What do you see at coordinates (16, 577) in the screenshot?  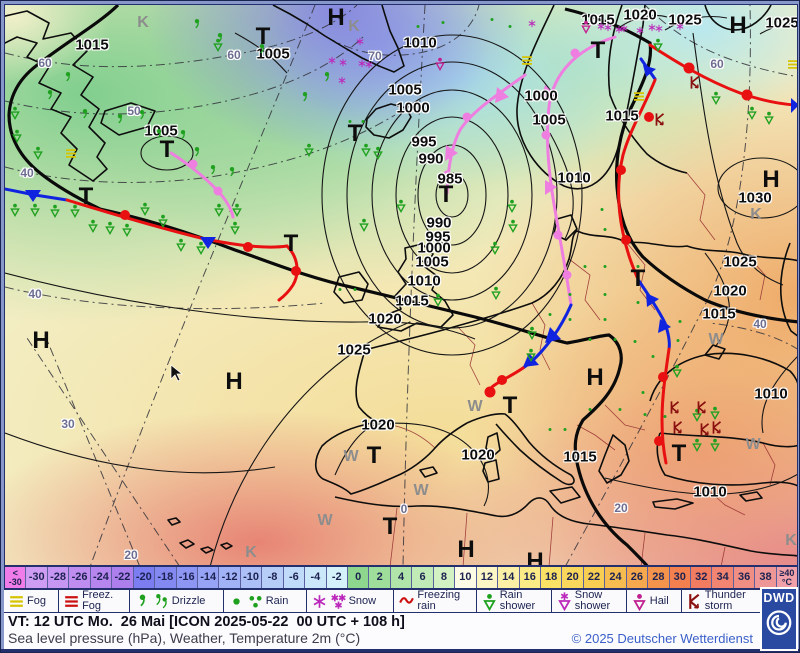 I see `scale-cell: < -30` at bounding box center [16, 577].